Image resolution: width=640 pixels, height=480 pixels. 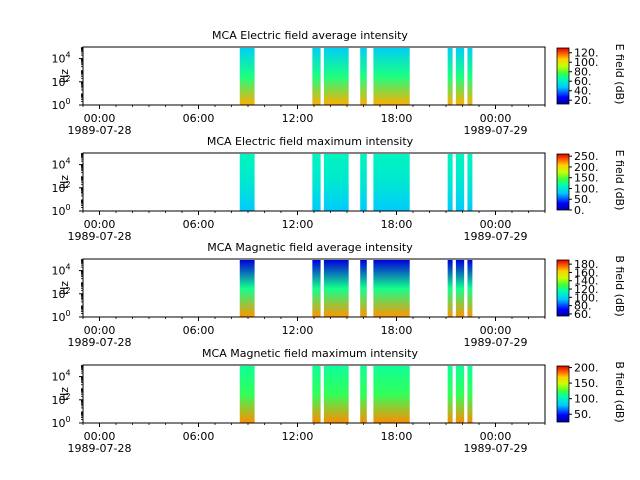 I want to click on colorbar-tick-label: 0., so click(x=579, y=210).